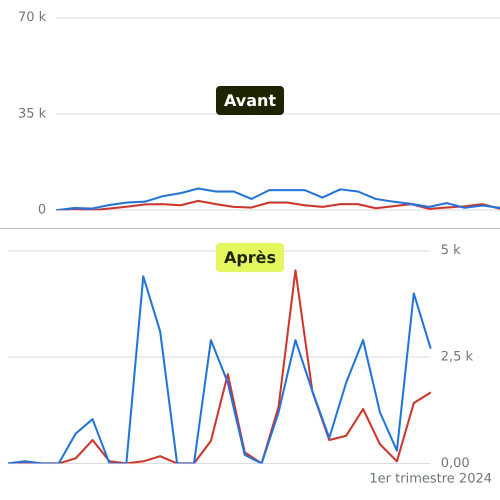 The width and height of the screenshot is (500, 500). What do you see at coordinates (42, 210) in the screenshot?
I see `y-tick-label: 0` at bounding box center [42, 210].